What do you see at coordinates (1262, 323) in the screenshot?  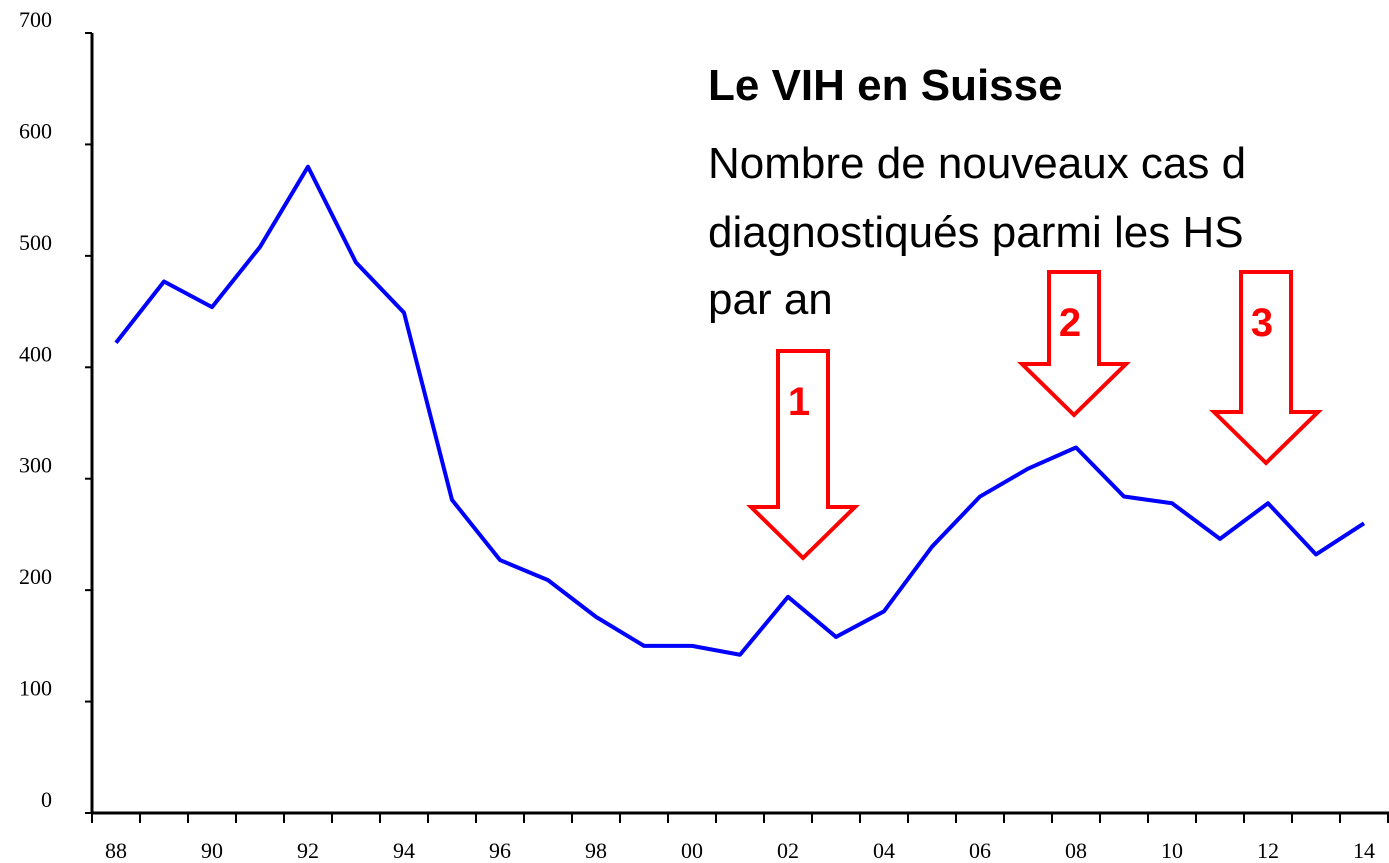 I see `annotation-label: 3` at bounding box center [1262, 323].